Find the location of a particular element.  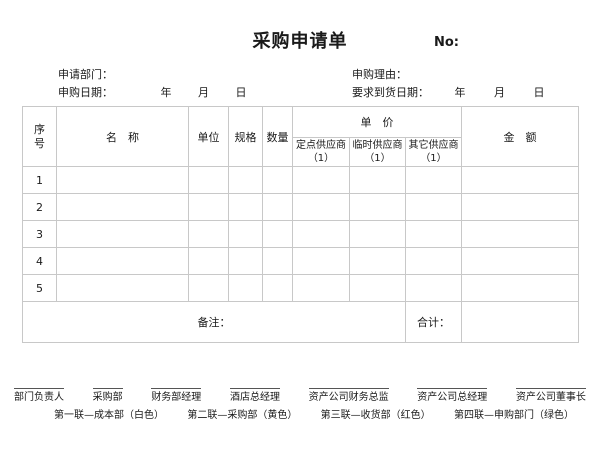

table-row: 4 is located at coordinates (301, 261).